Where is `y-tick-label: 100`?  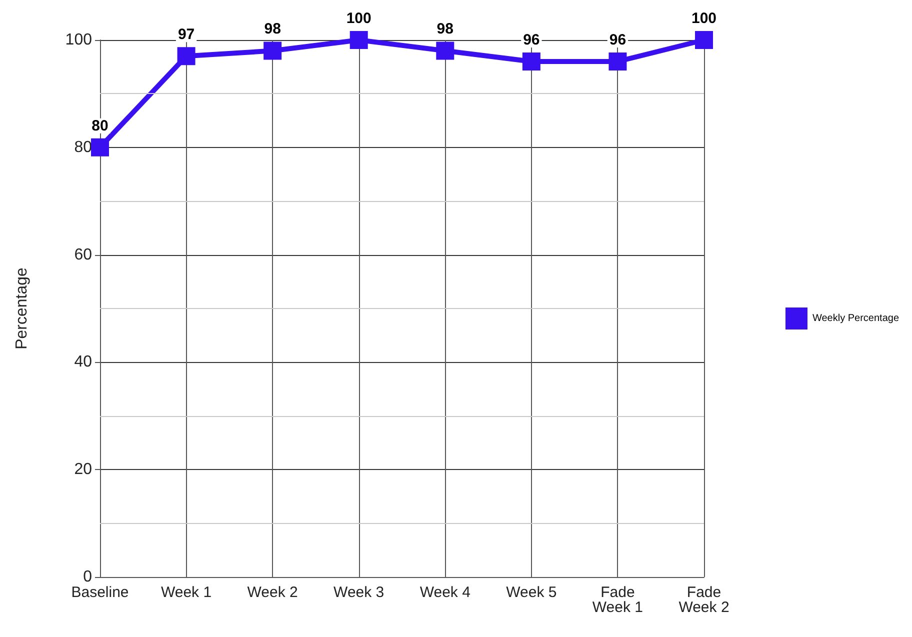 y-tick-label: 100 is located at coordinates (78, 40).